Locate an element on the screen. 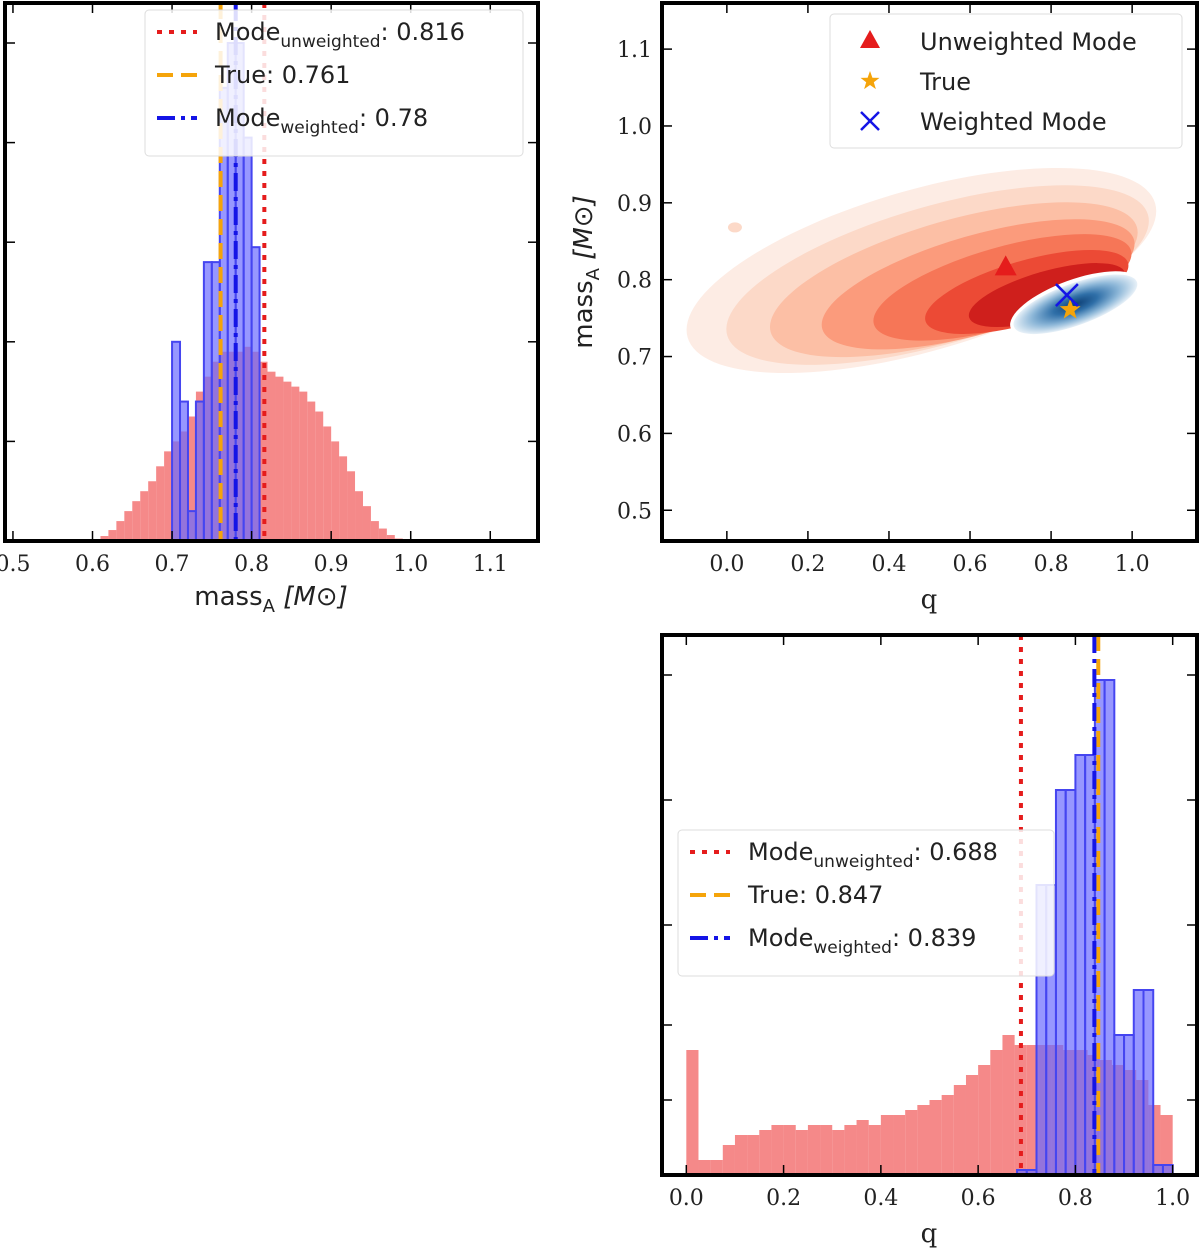 The width and height of the screenshot is (1200, 1248). x-tick-label: 1.1 is located at coordinates (490, 564).